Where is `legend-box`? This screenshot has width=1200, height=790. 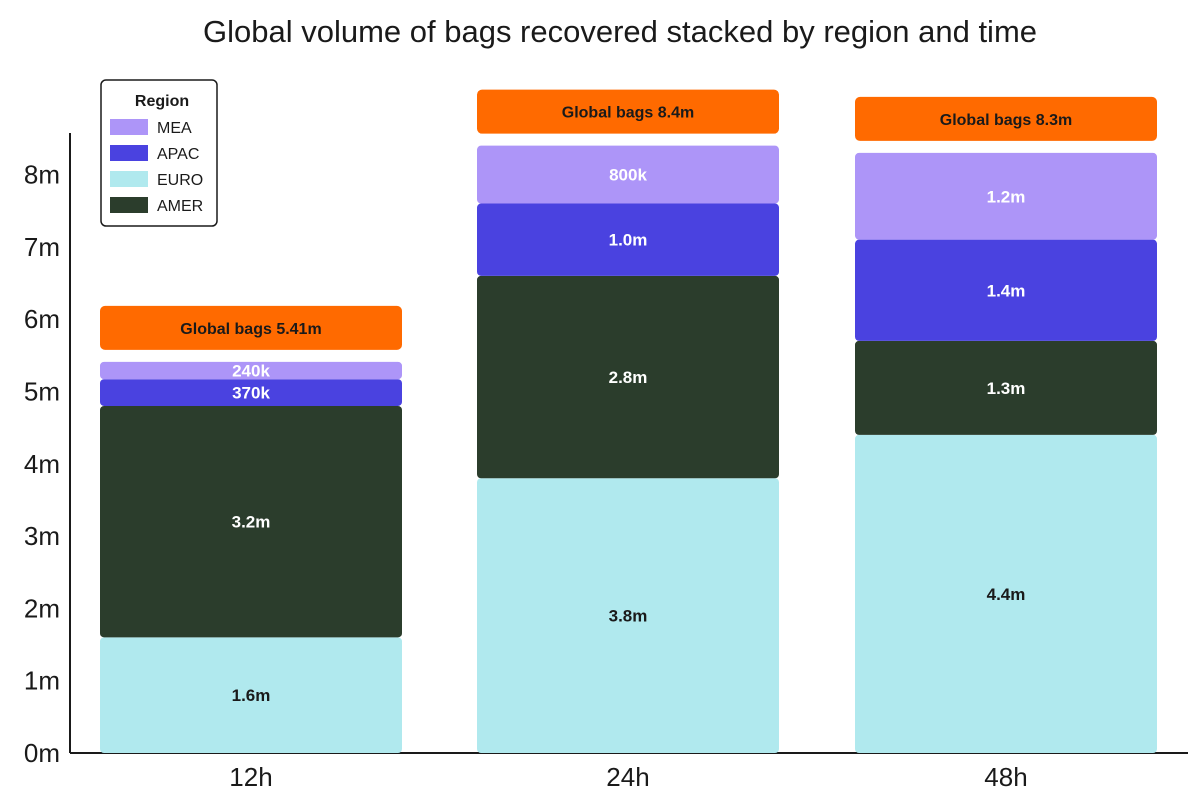
legend-box is located at coordinates (159, 153).